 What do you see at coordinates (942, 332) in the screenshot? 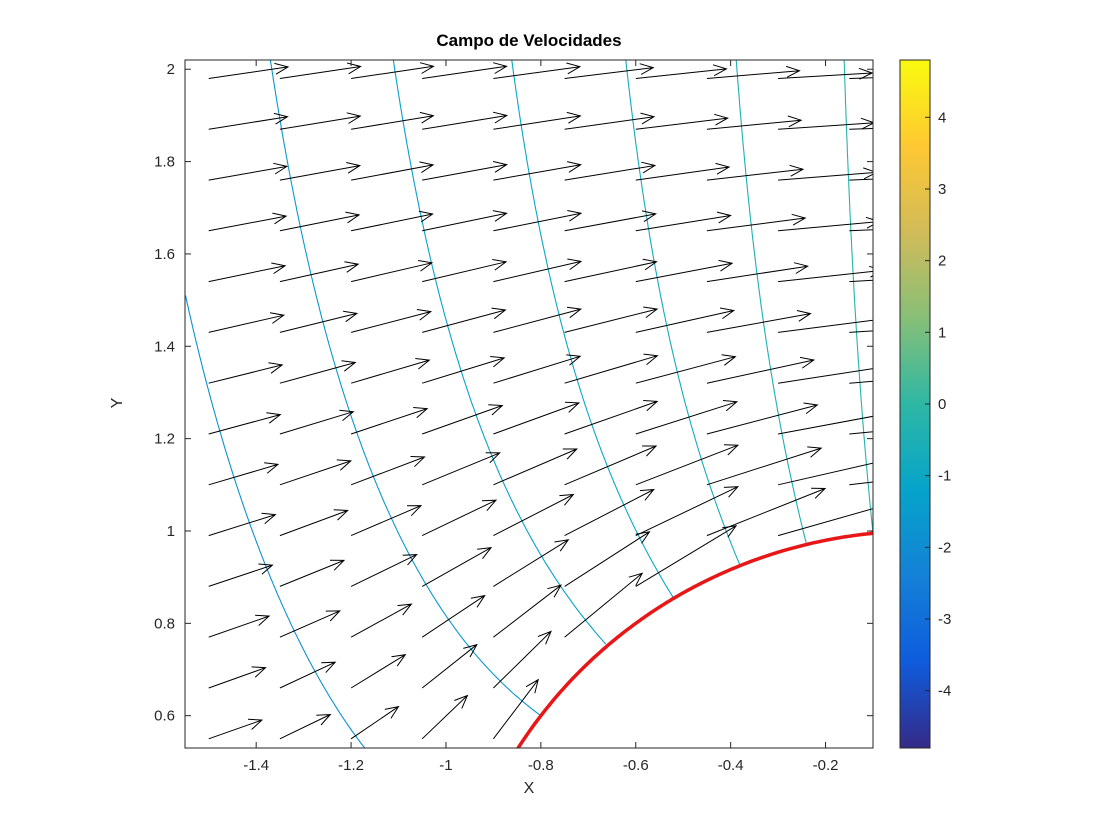
I see `colorbar-tick-label: 1` at bounding box center [942, 332].